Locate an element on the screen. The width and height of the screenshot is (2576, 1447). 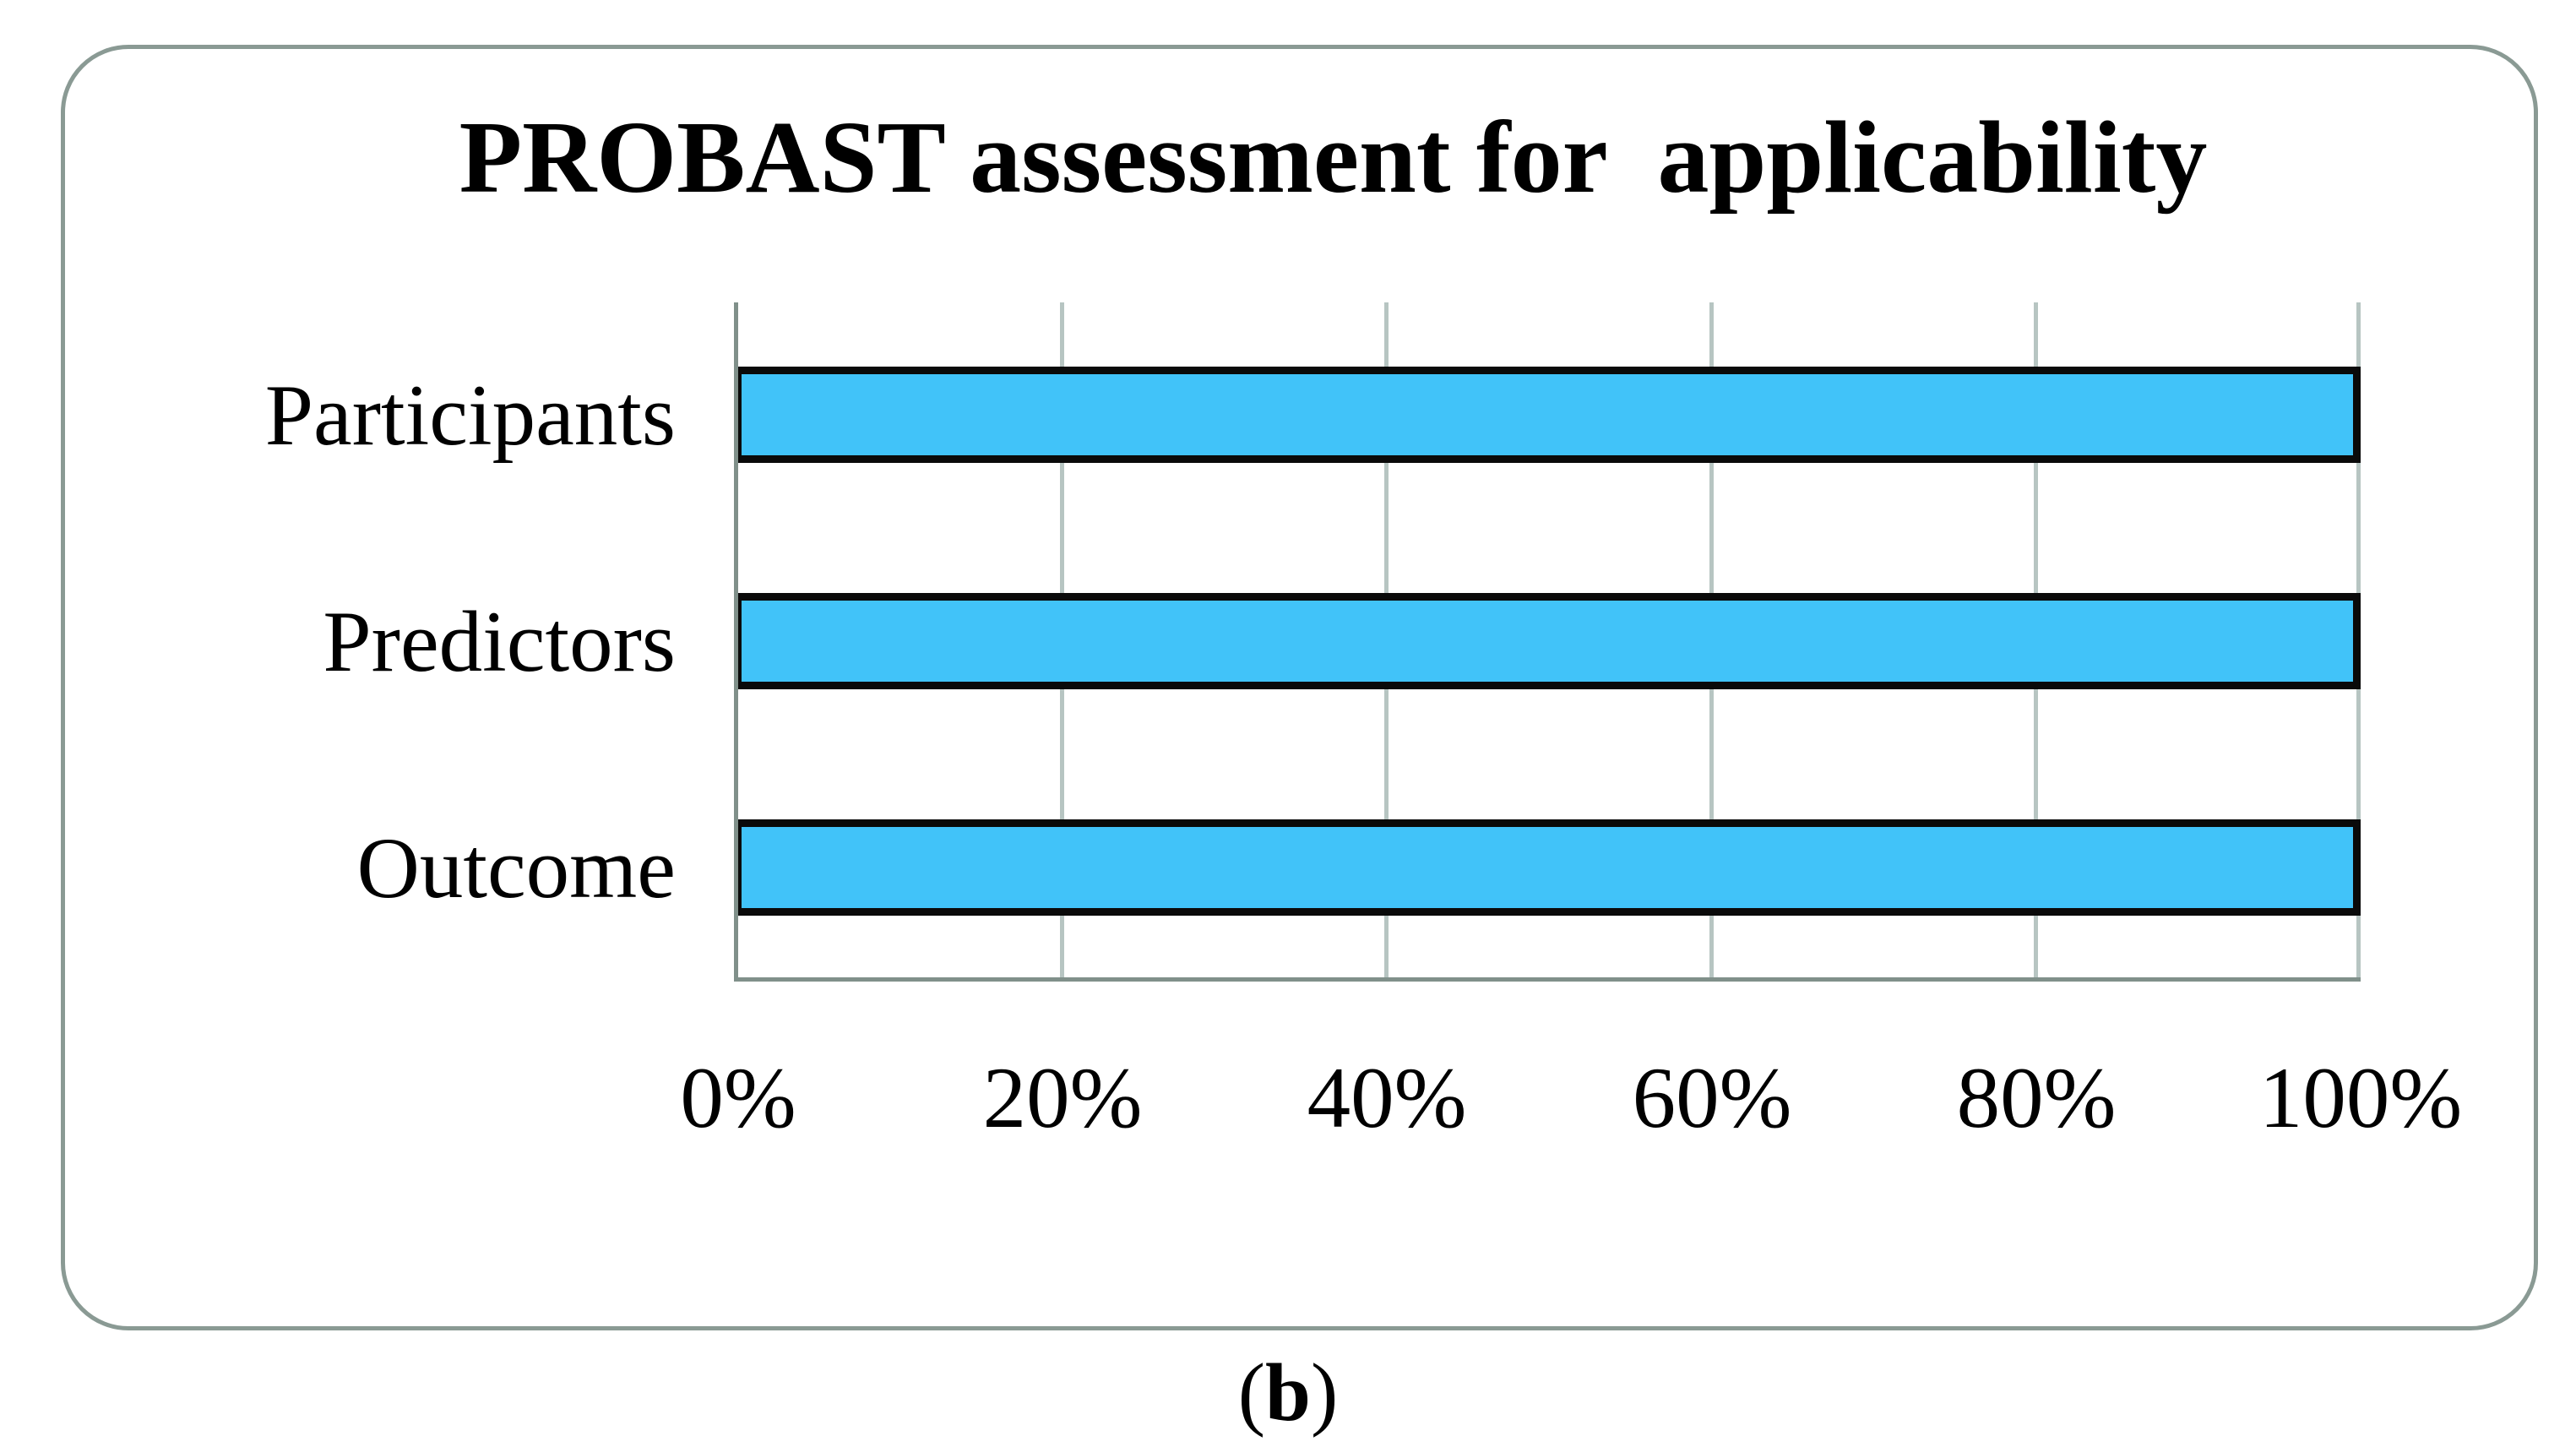
x-tick-20: 20% is located at coordinates (1062, 1098).